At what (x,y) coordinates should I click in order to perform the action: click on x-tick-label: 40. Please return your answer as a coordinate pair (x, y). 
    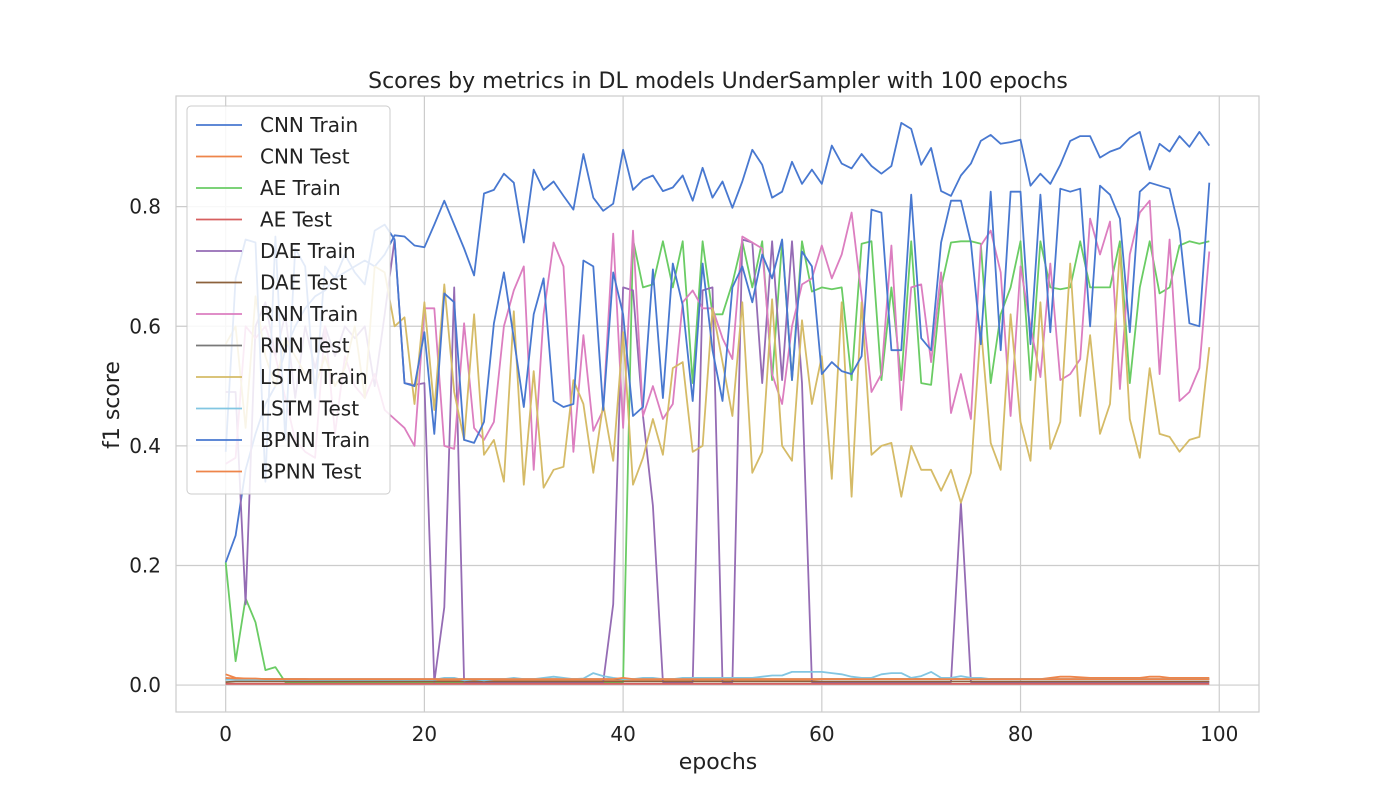
    Looking at the image, I should click on (622, 734).